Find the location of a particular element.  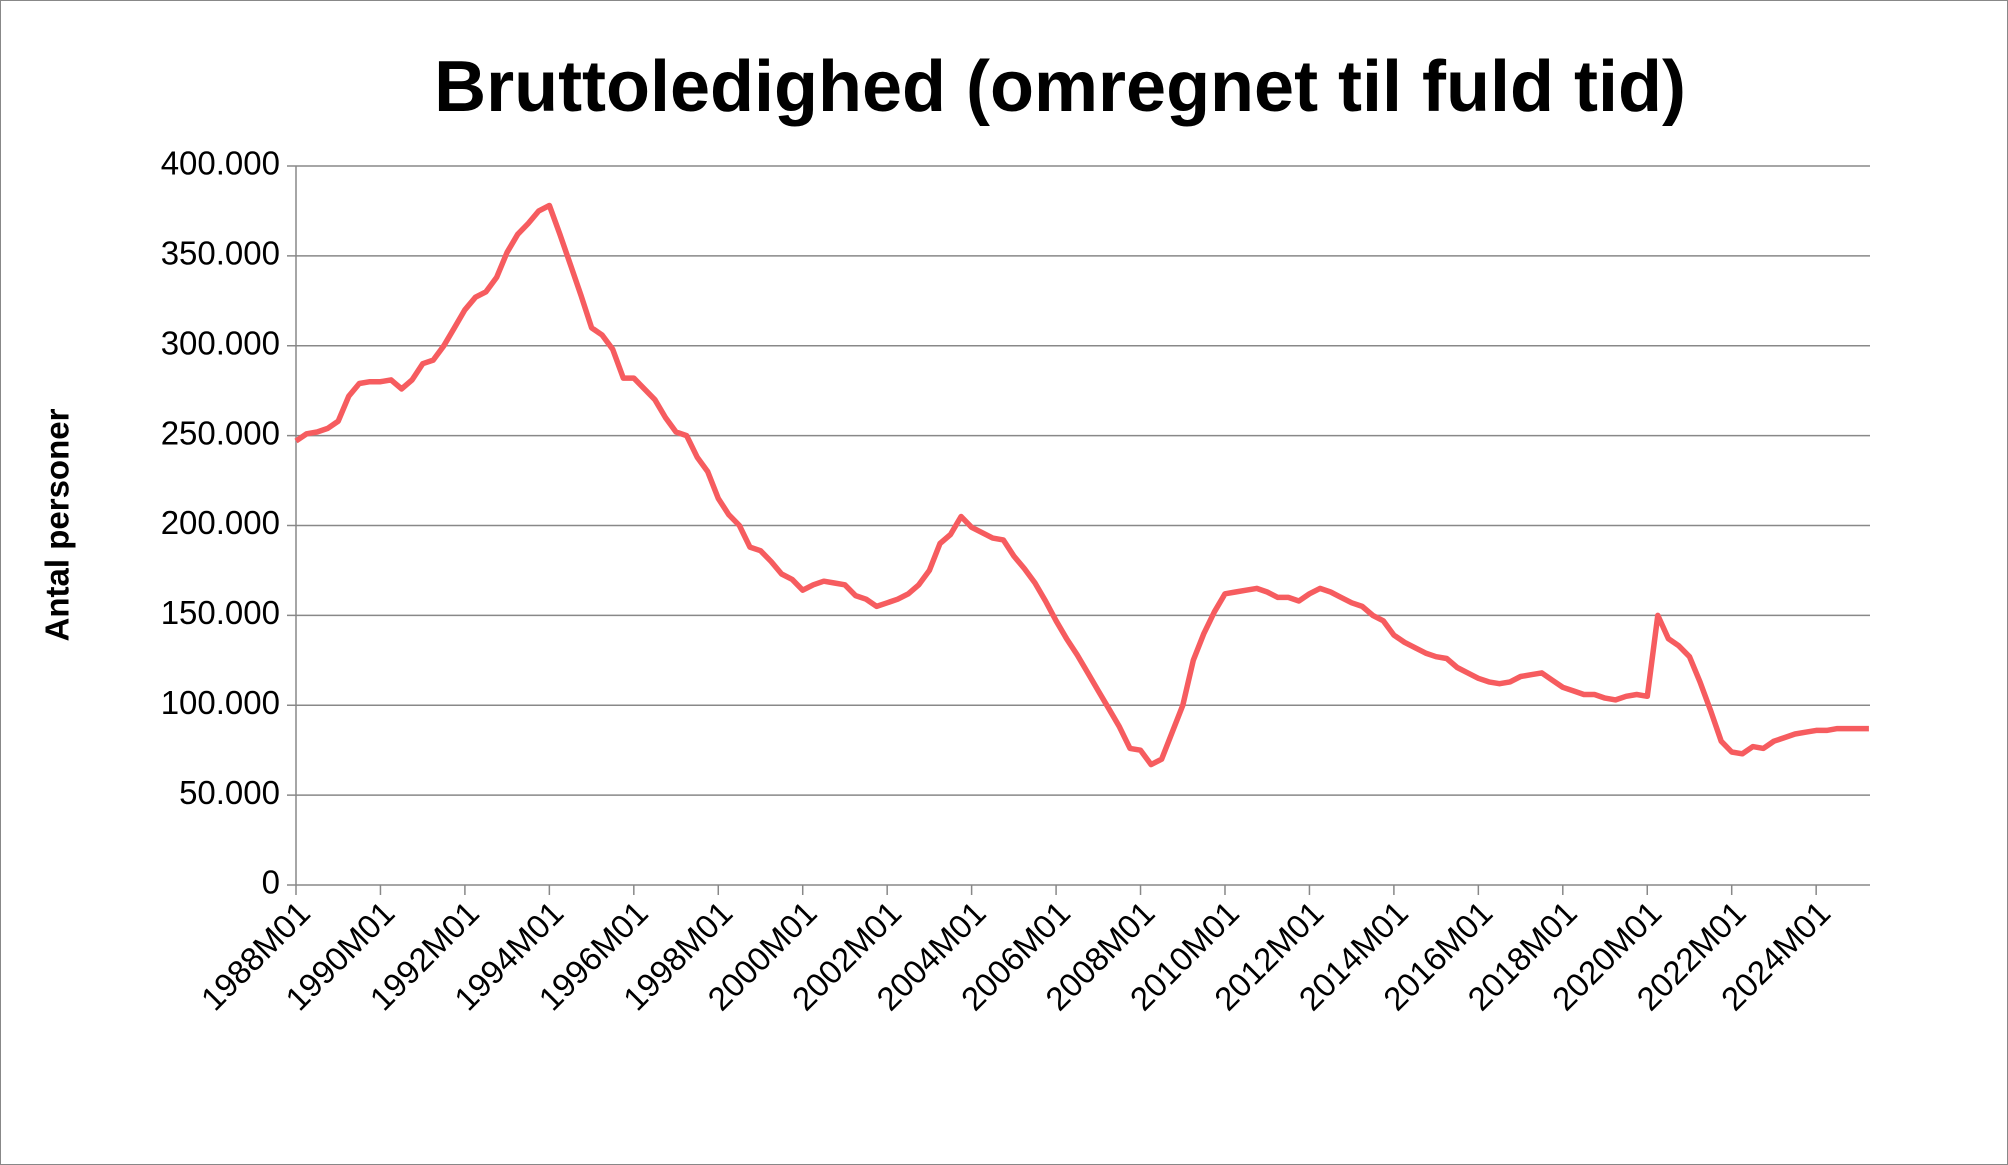

y-tick-label: 0 is located at coordinates (271, 882).